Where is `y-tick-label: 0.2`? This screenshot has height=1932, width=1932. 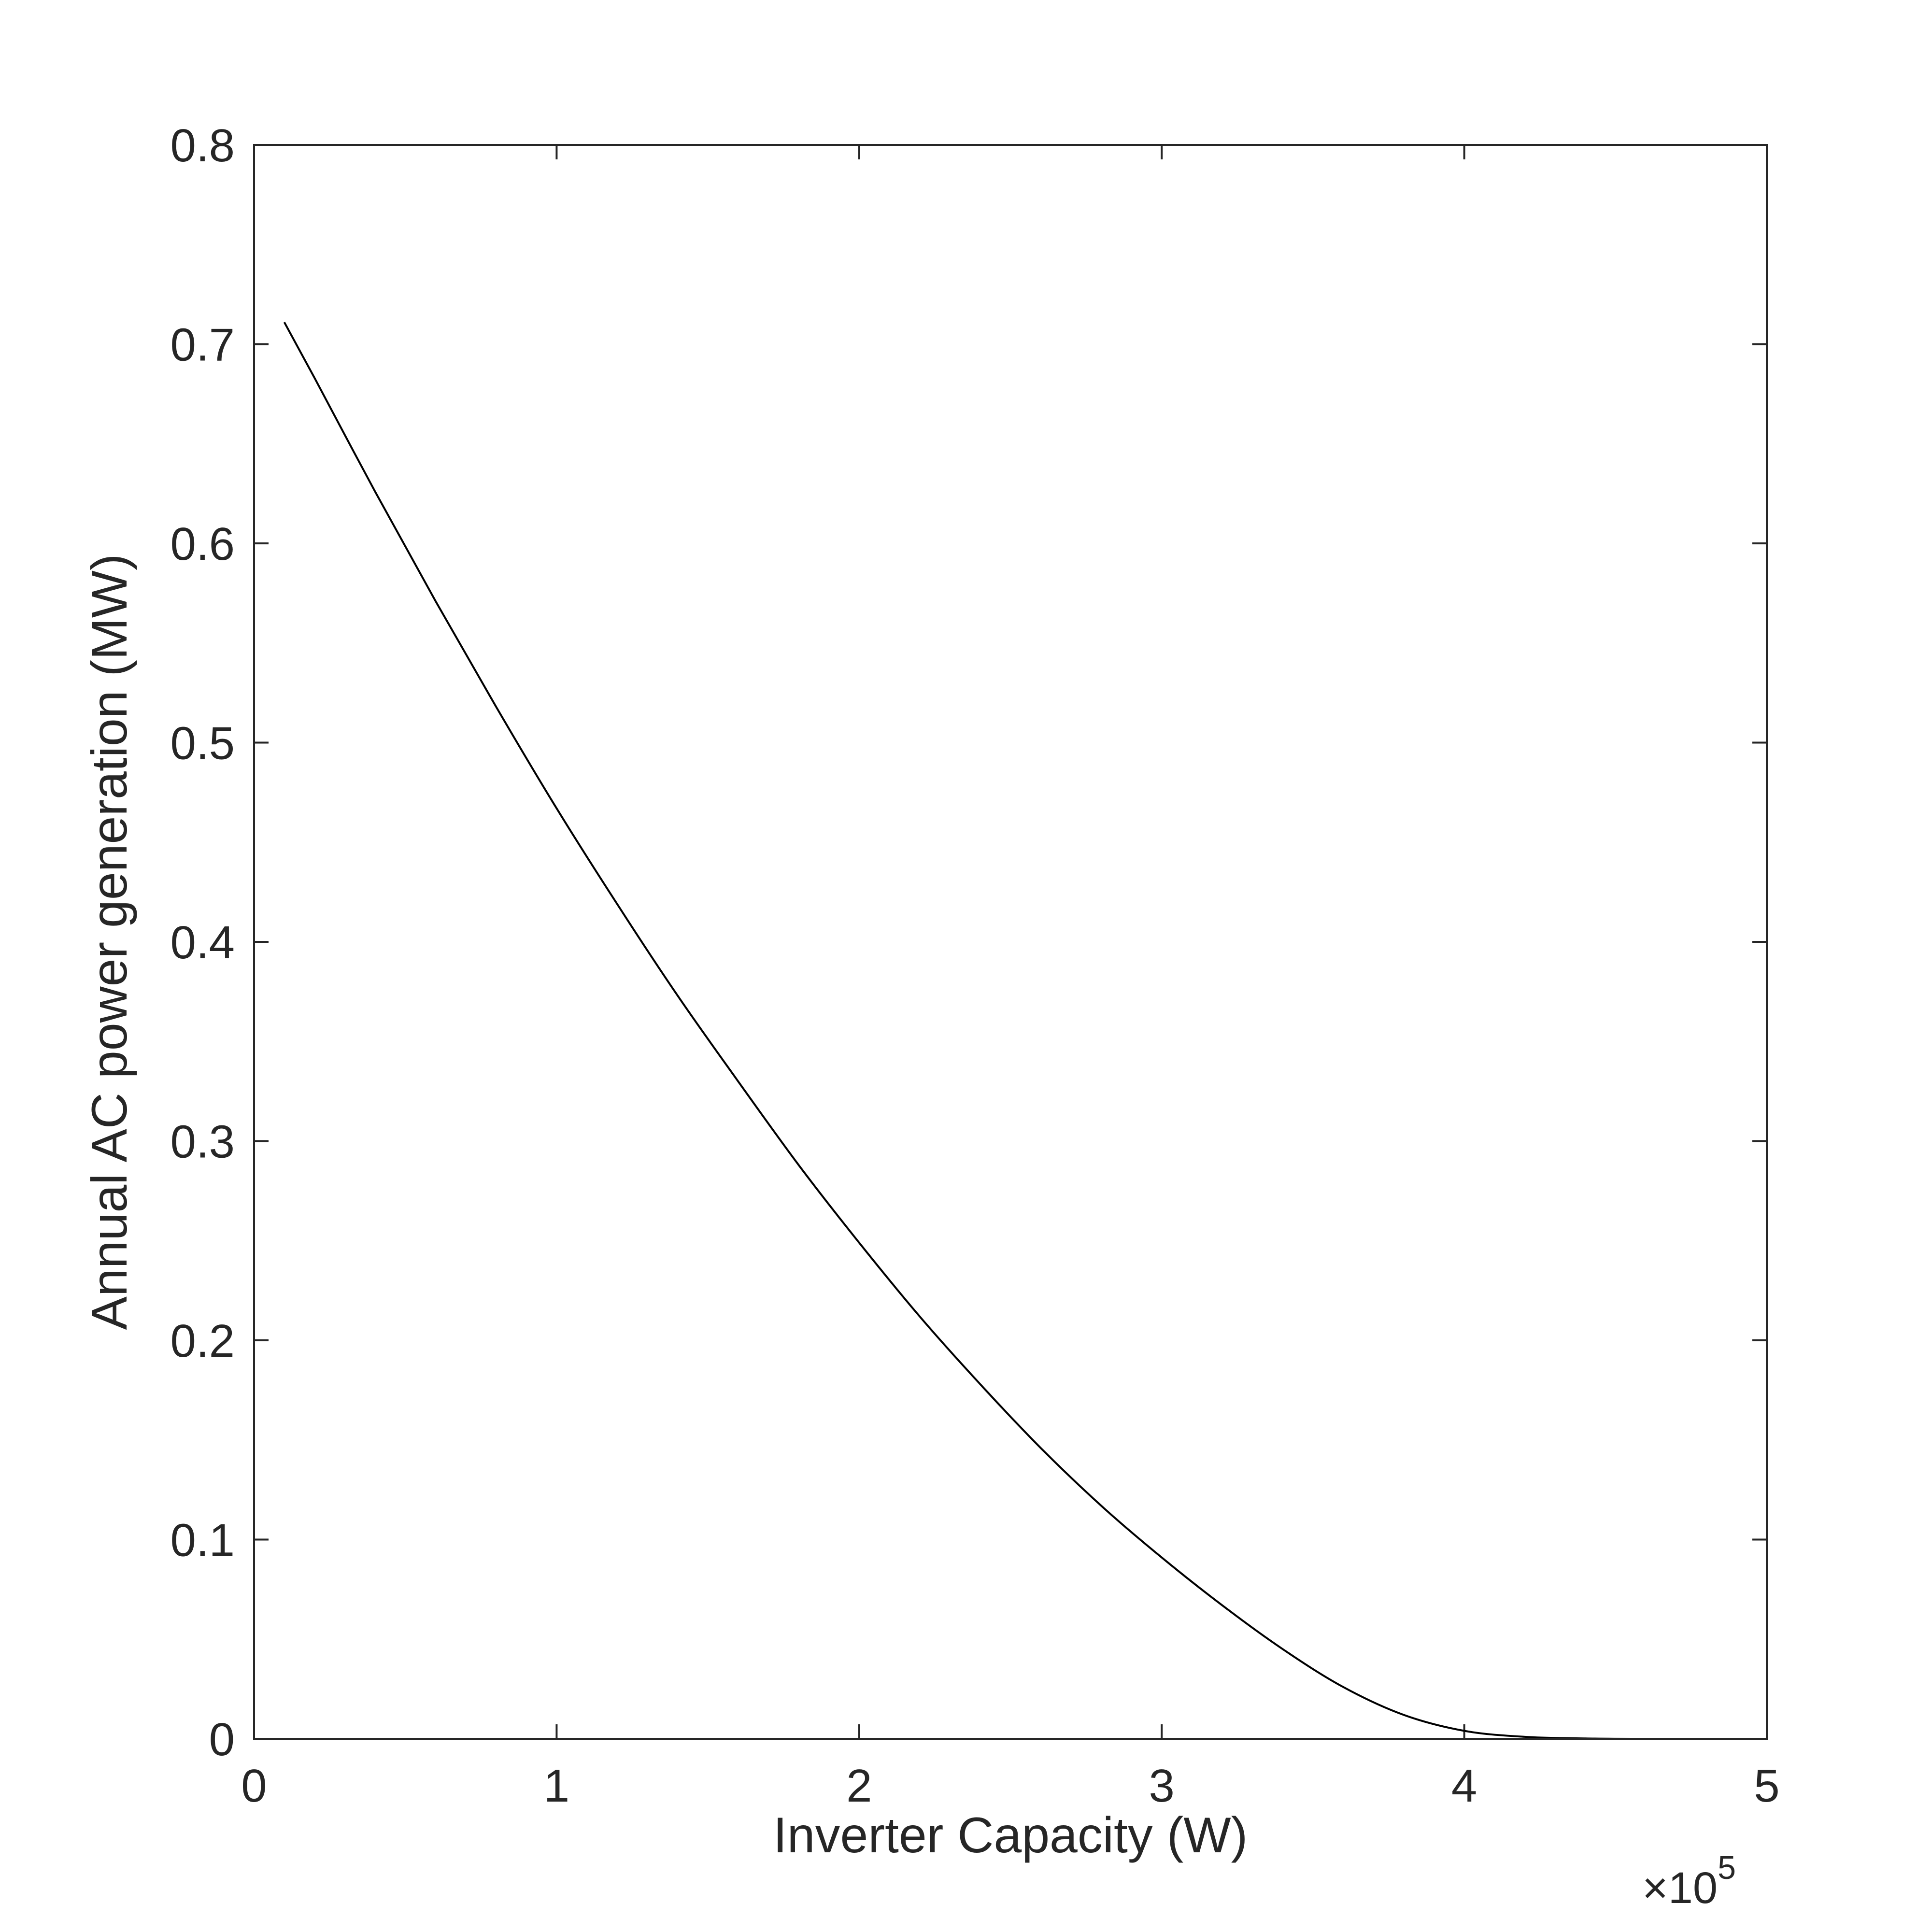
y-tick-label: 0.2 is located at coordinates (202, 1341).